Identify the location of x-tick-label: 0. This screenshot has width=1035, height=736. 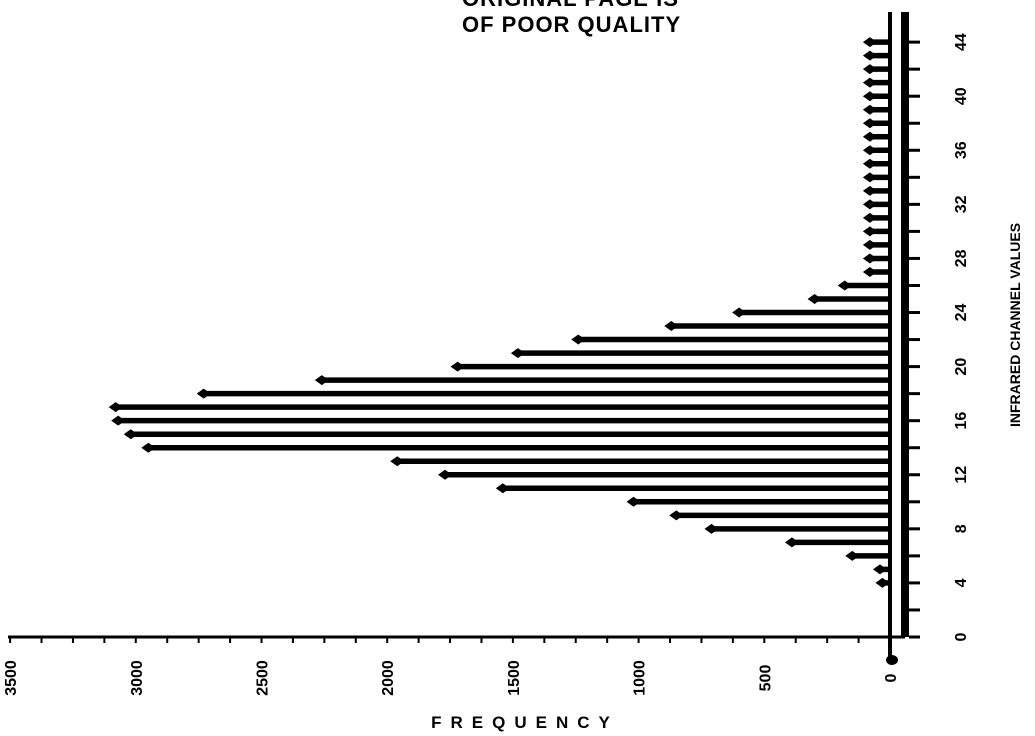
(891, 677).